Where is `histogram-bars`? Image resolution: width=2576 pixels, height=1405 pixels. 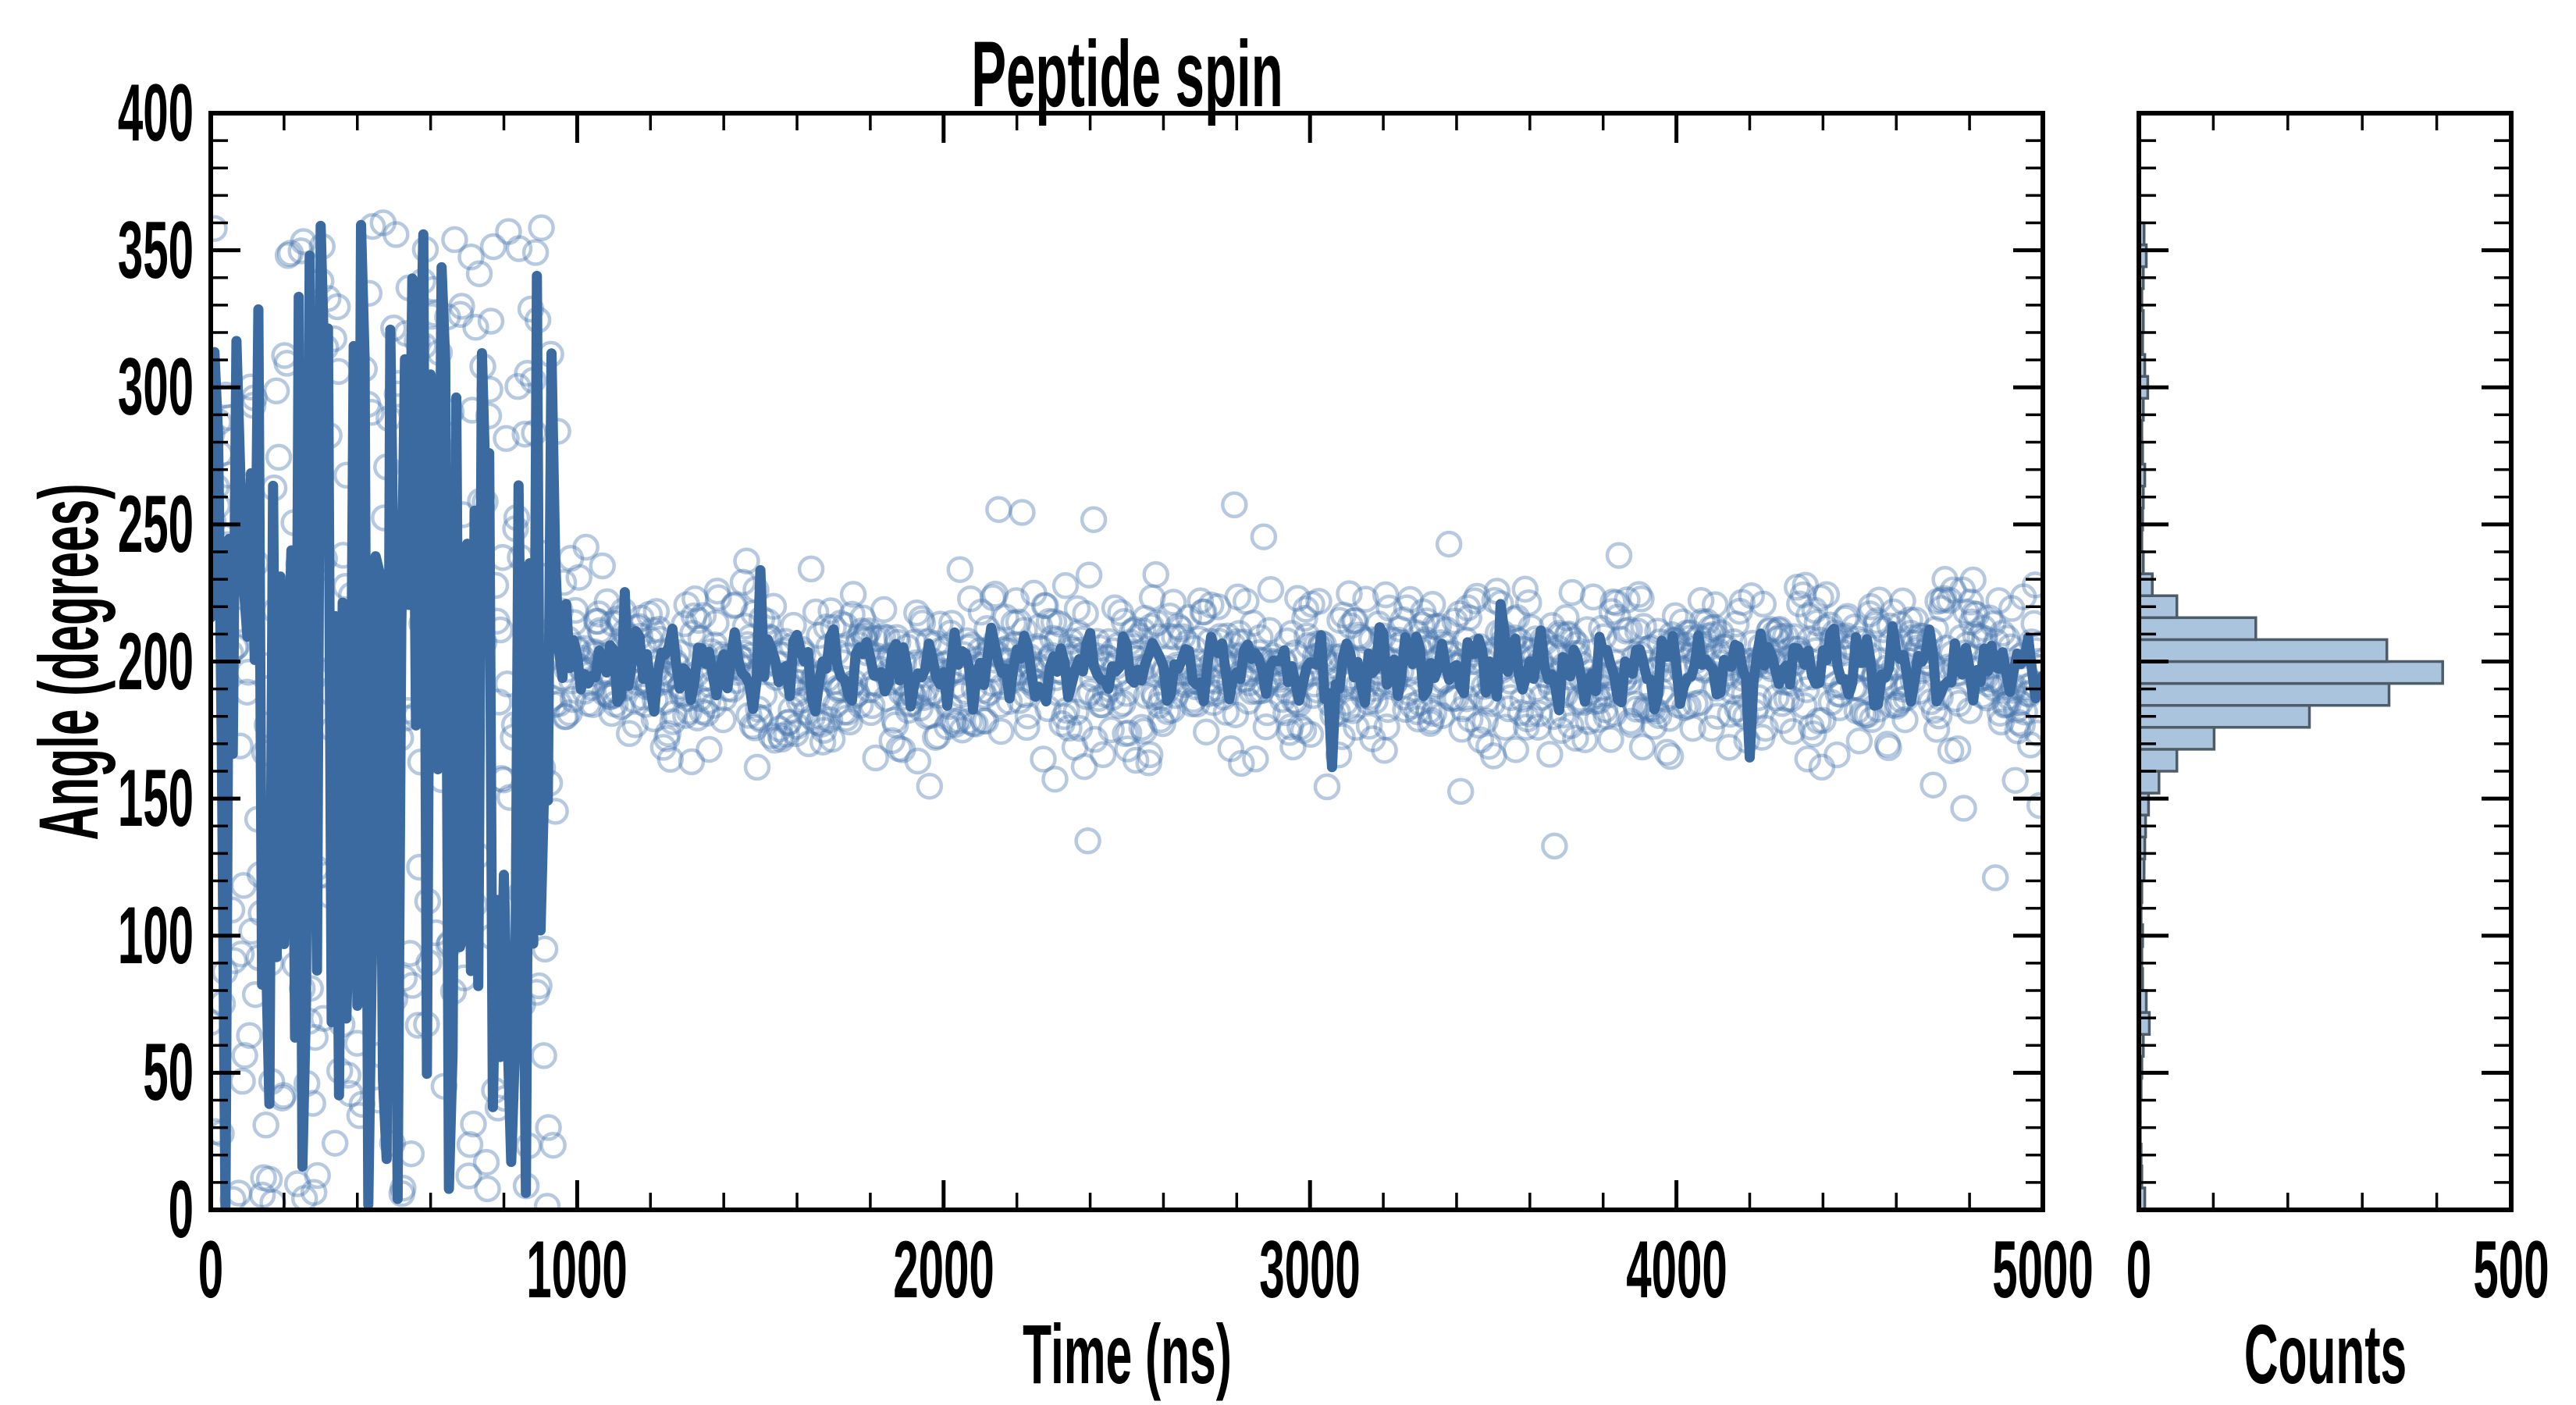
histogram-bars is located at coordinates (2290, 716).